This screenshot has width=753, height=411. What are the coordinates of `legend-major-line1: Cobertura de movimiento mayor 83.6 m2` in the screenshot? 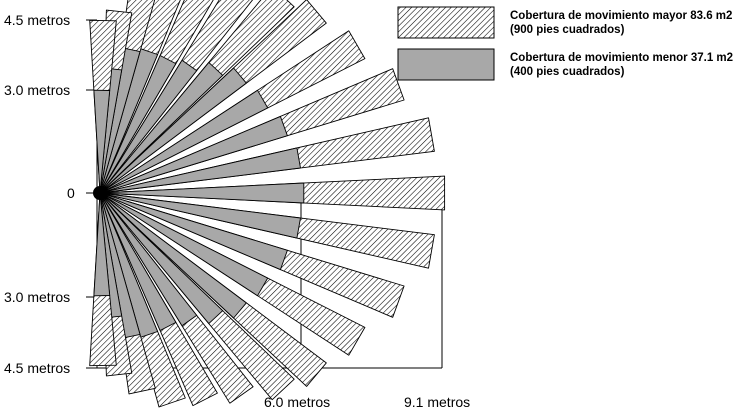 It's located at (621, 16).